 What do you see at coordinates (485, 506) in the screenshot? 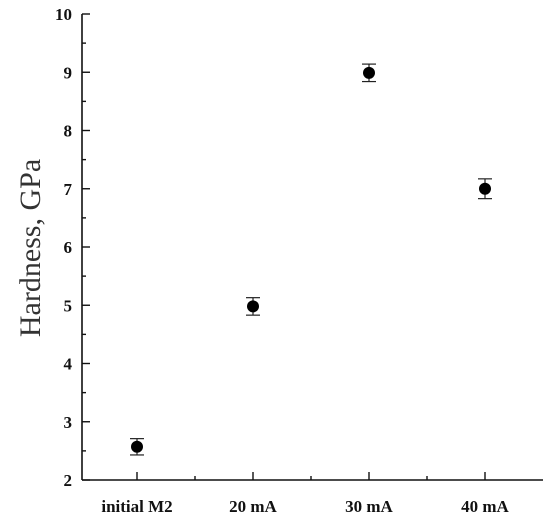
I see `x-tick-label: 40 mA` at bounding box center [485, 506].